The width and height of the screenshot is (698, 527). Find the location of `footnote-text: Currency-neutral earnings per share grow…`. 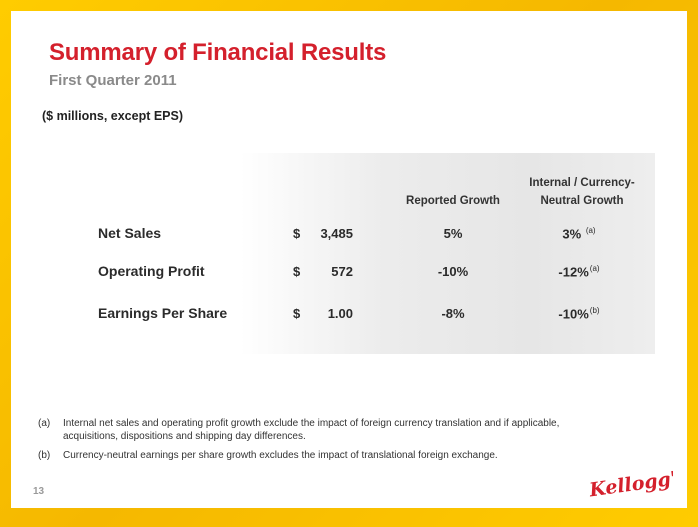

footnote-text: Currency-neutral earnings per share grow… is located at coordinates (280, 455).